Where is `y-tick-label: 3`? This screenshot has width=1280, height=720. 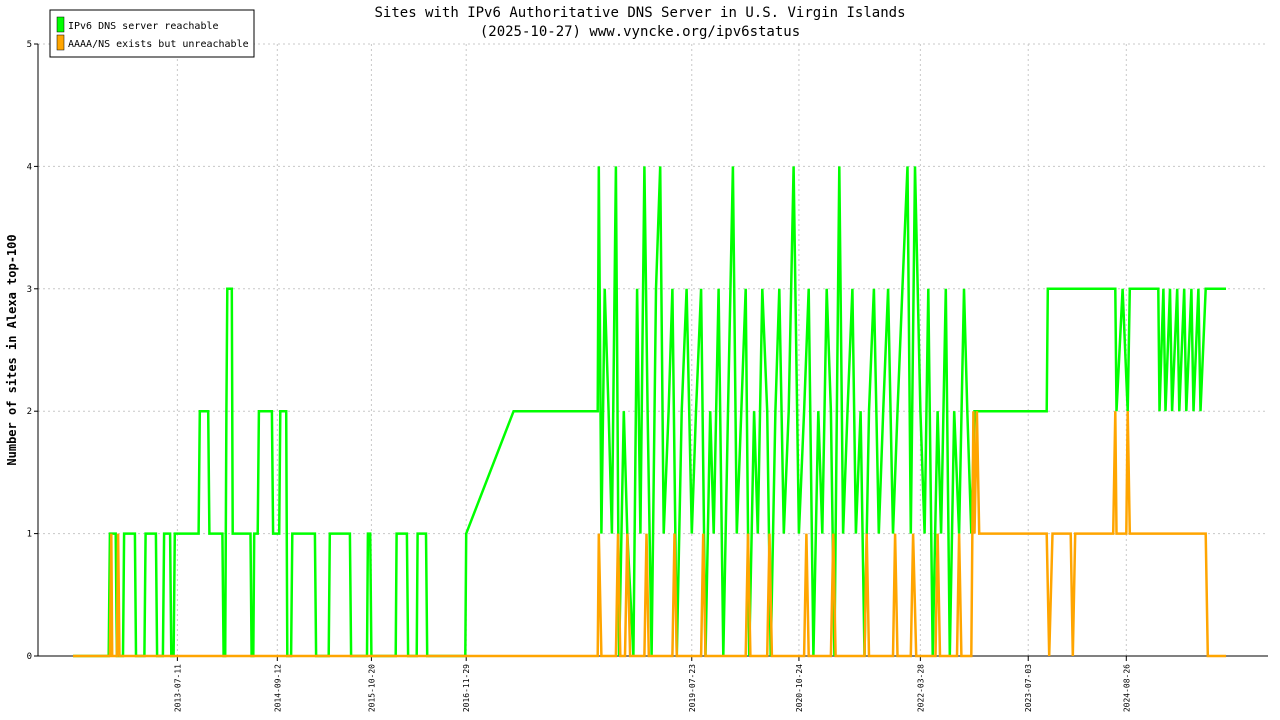 y-tick-label: 3 is located at coordinates (29, 290).